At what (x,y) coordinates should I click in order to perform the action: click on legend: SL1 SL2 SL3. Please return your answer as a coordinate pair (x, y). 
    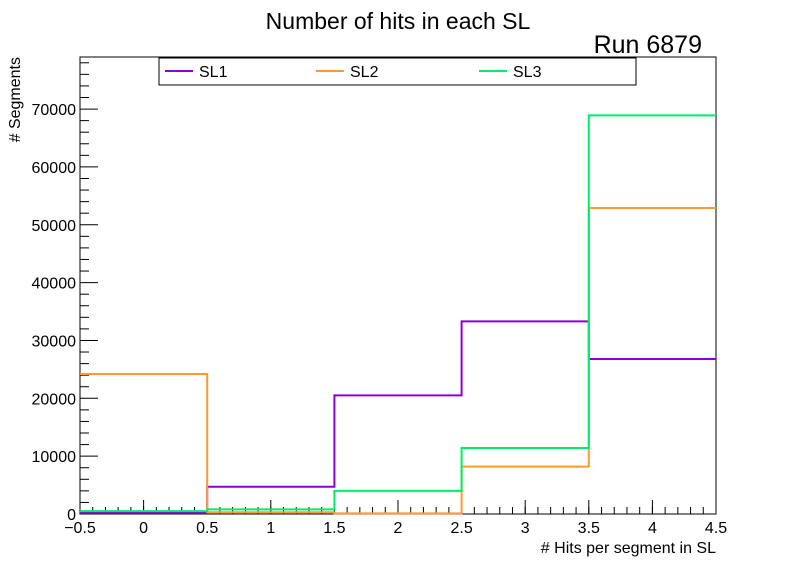
    Looking at the image, I should click on (397, 71).